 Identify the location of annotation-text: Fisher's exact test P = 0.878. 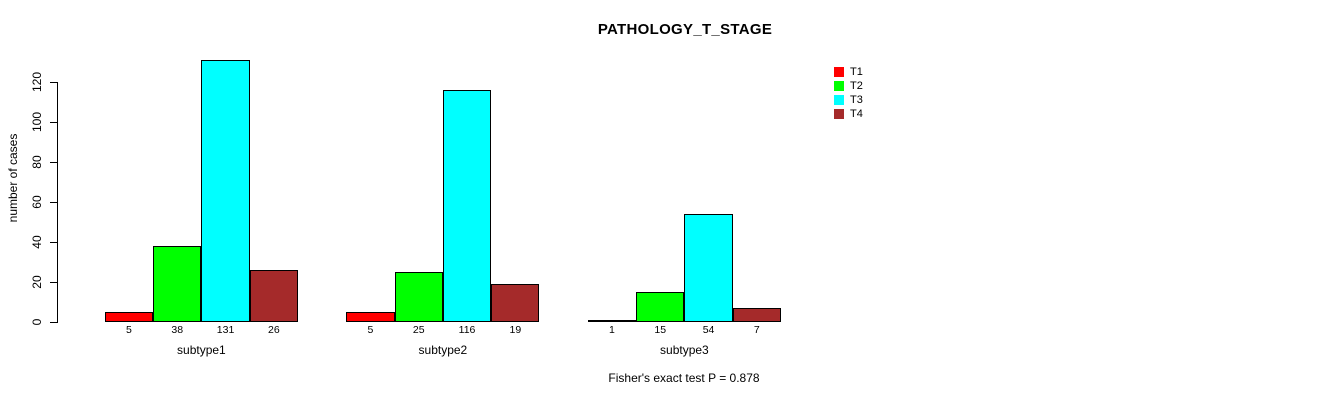
(684, 378).